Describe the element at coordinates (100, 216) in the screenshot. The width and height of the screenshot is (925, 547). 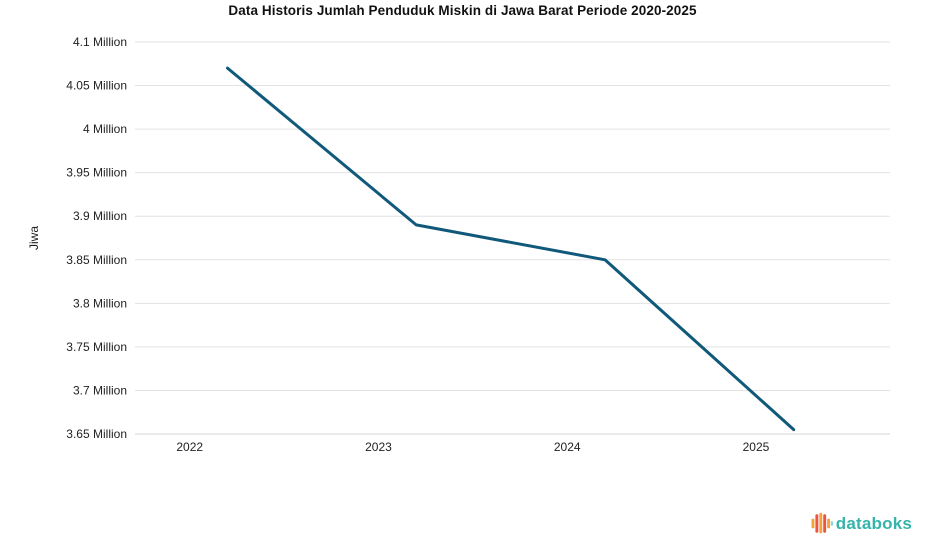
I see `y-axis-tick-label: 3.9 Million` at that location.